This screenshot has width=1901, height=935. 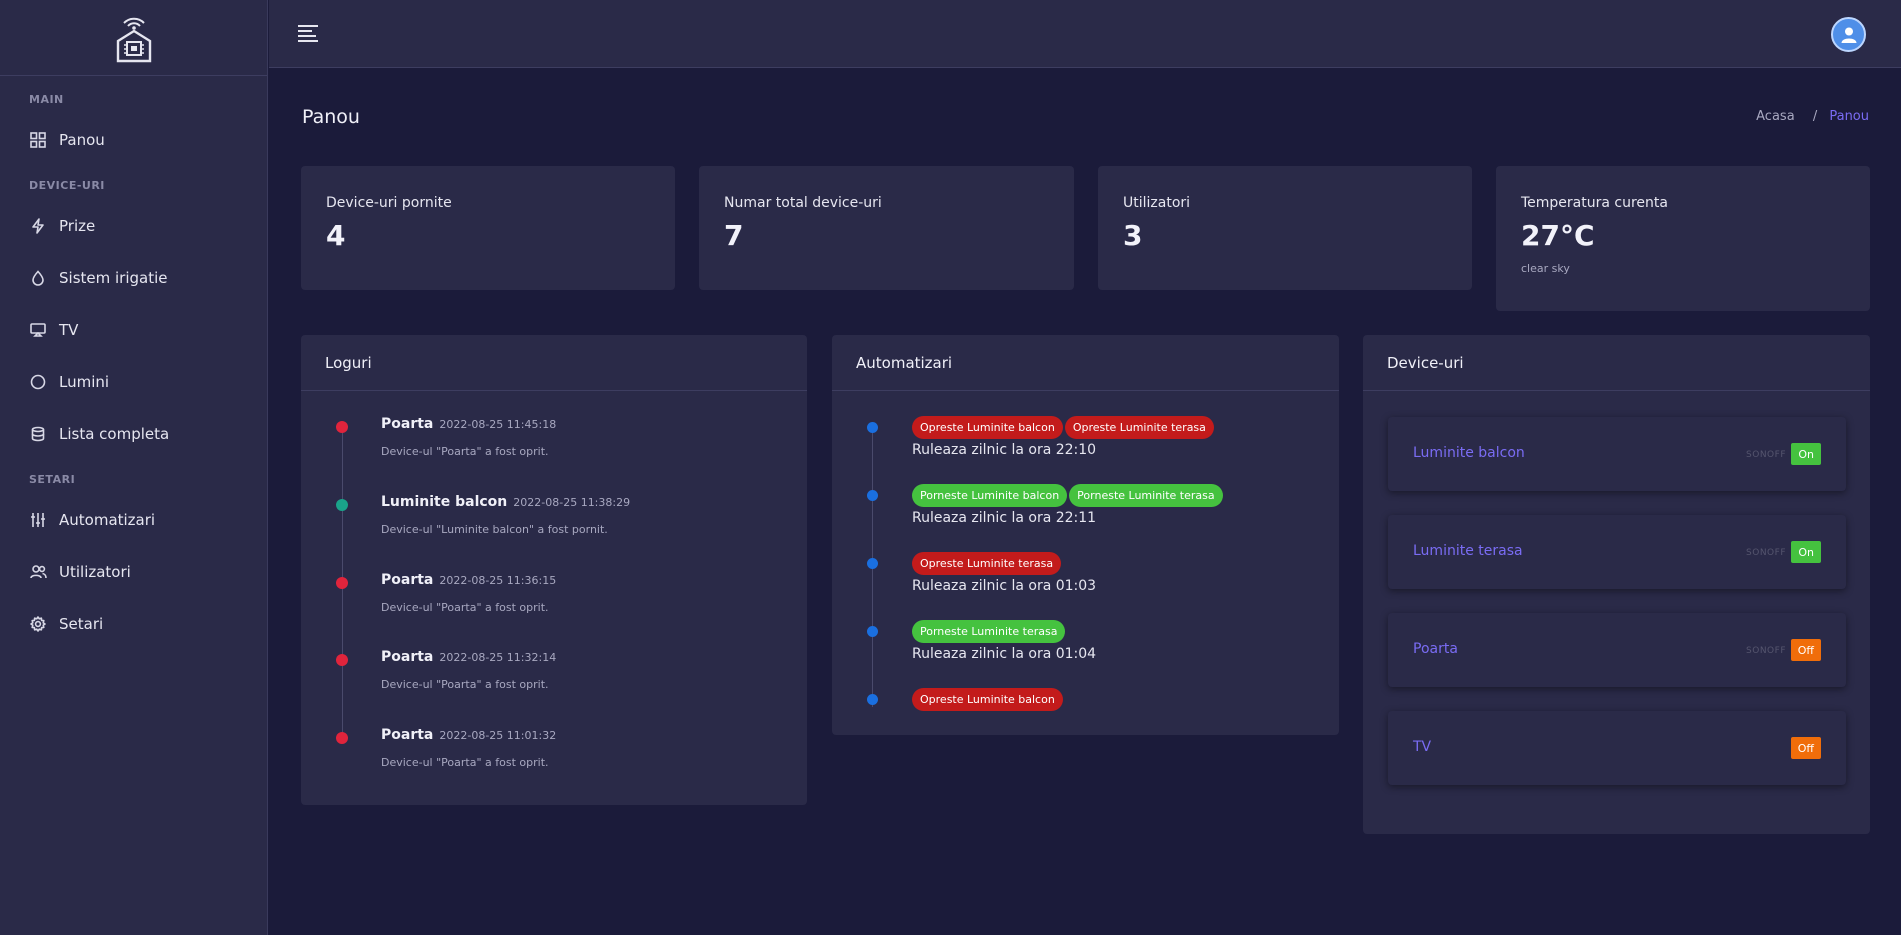 I want to click on log-time: 2022-08-25 11:32:14, so click(x=498, y=657).